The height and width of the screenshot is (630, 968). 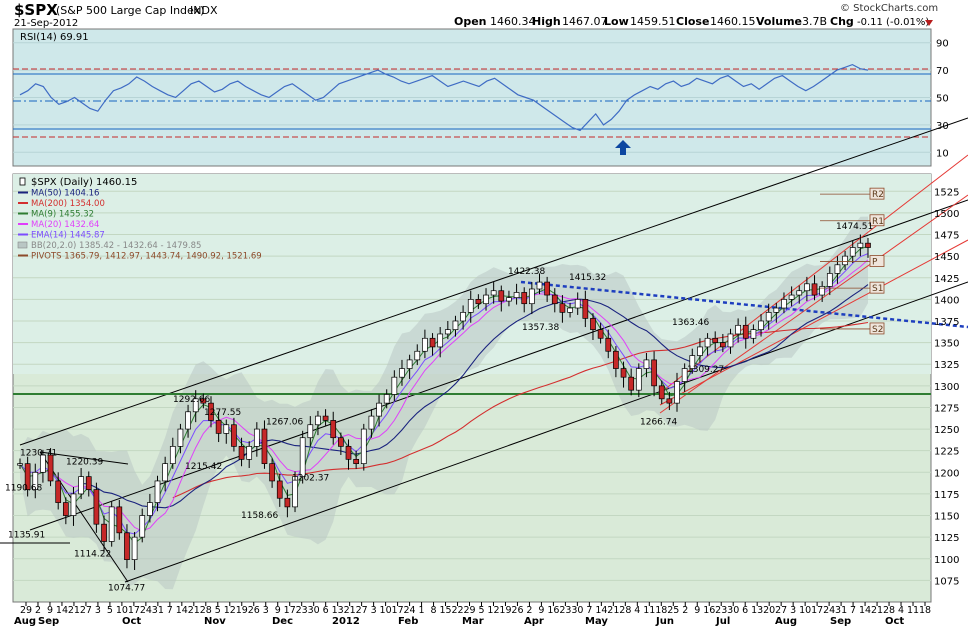 I want to click on x-day-label: 28, so click(x=889, y=610).